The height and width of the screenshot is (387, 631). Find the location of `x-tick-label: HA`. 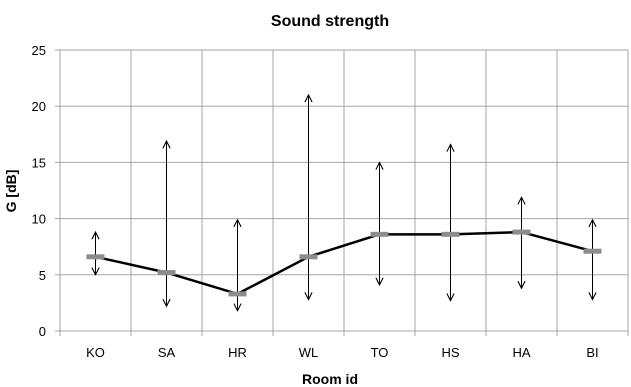

x-tick-label: HA is located at coordinates (521, 352).